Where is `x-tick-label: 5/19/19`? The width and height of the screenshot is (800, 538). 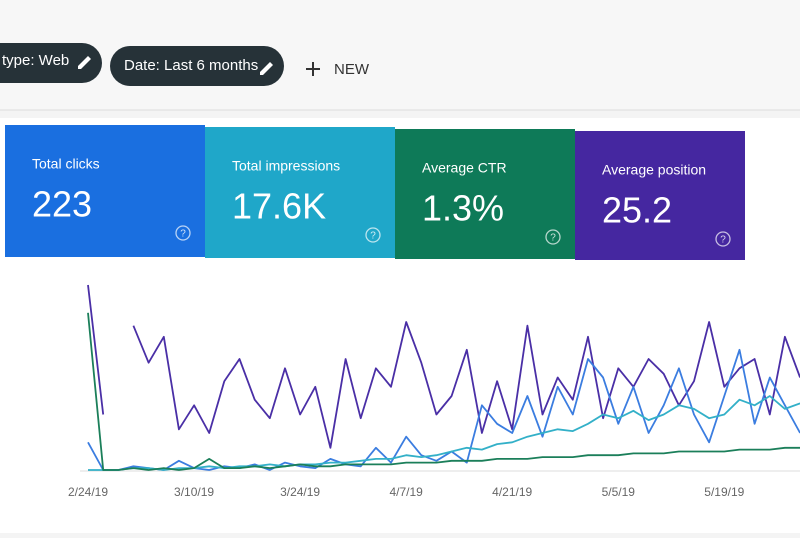 x-tick-label: 5/19/19 is located at coordinates (724, 492).